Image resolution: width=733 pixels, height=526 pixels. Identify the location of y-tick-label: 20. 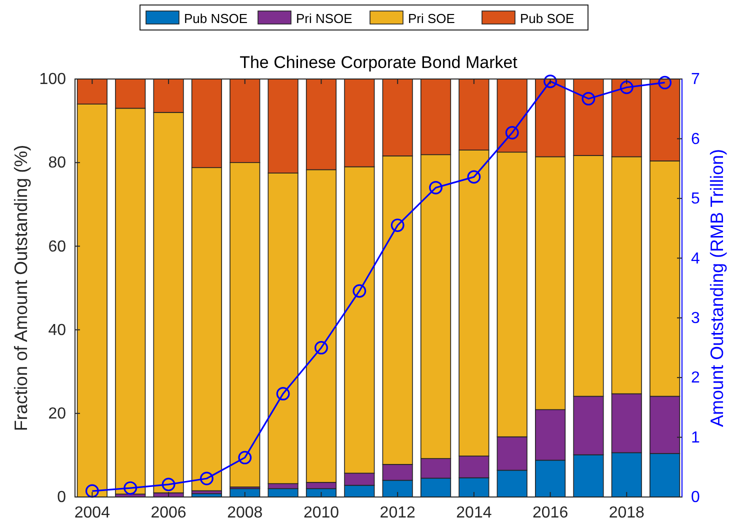
(57, 414).